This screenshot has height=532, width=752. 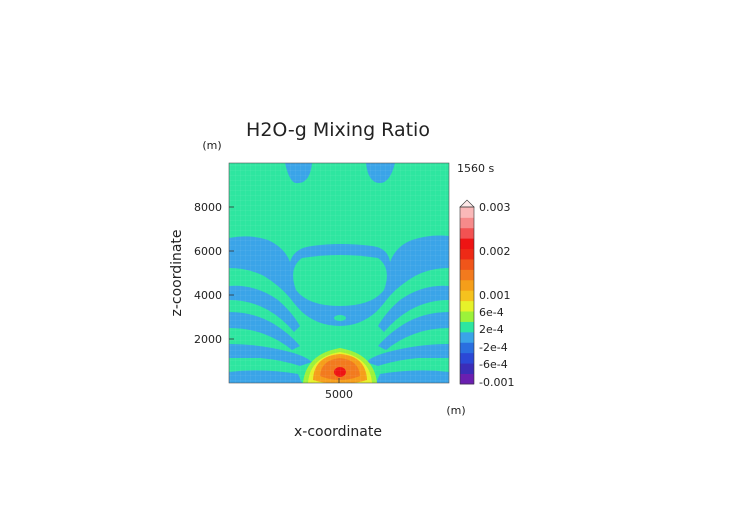 I want to click on colorbar-tick-label: -0.001, so click(x=496, y=382).